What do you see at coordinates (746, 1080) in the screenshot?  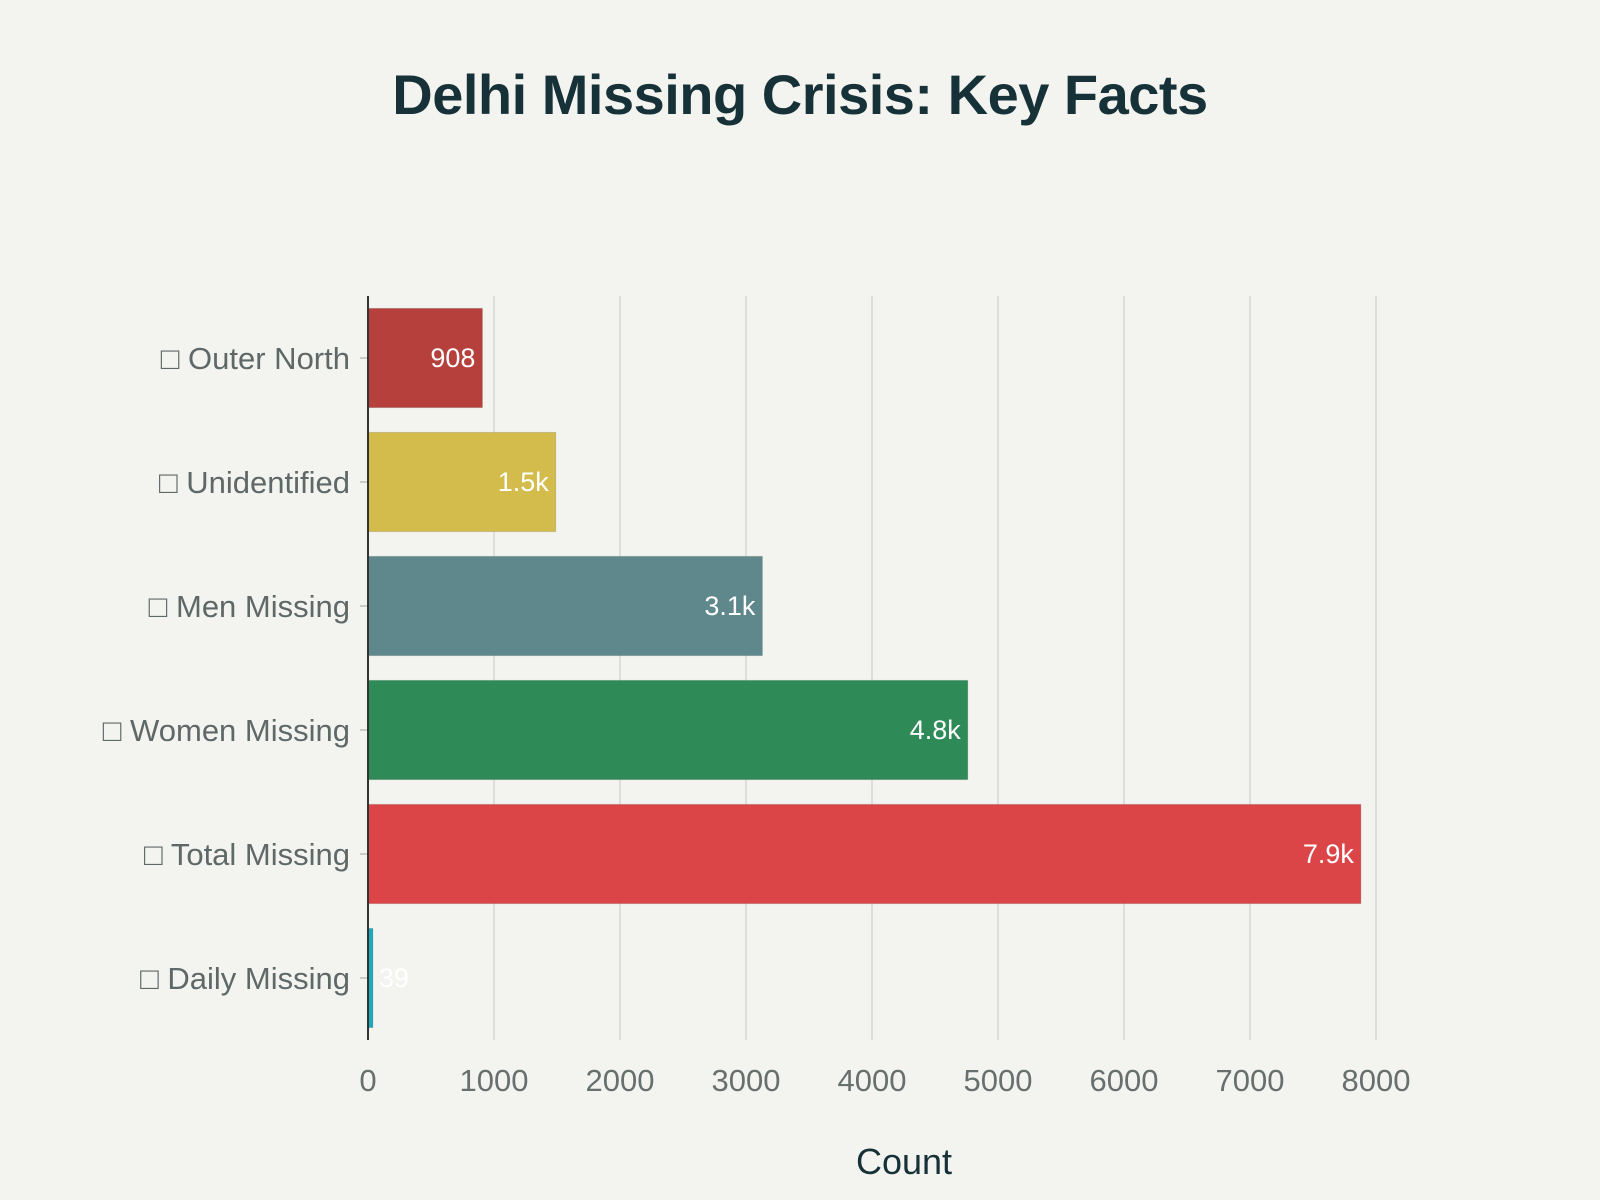 I see `x-tick-label: 3000` at bounding box center [746, 1080].